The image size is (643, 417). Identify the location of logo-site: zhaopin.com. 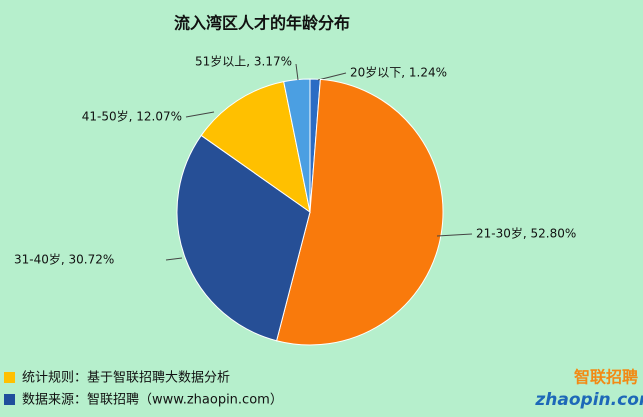
(588, 400).